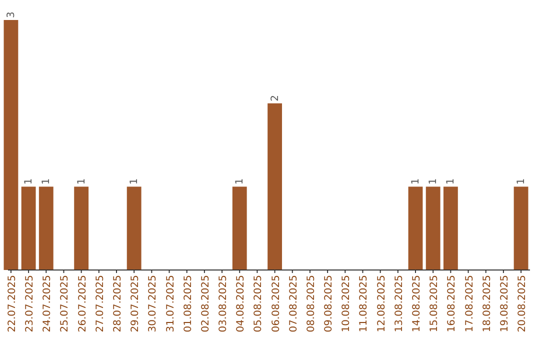  I want to click on x-tick-label: 28.07.2025, so click(118, 303).